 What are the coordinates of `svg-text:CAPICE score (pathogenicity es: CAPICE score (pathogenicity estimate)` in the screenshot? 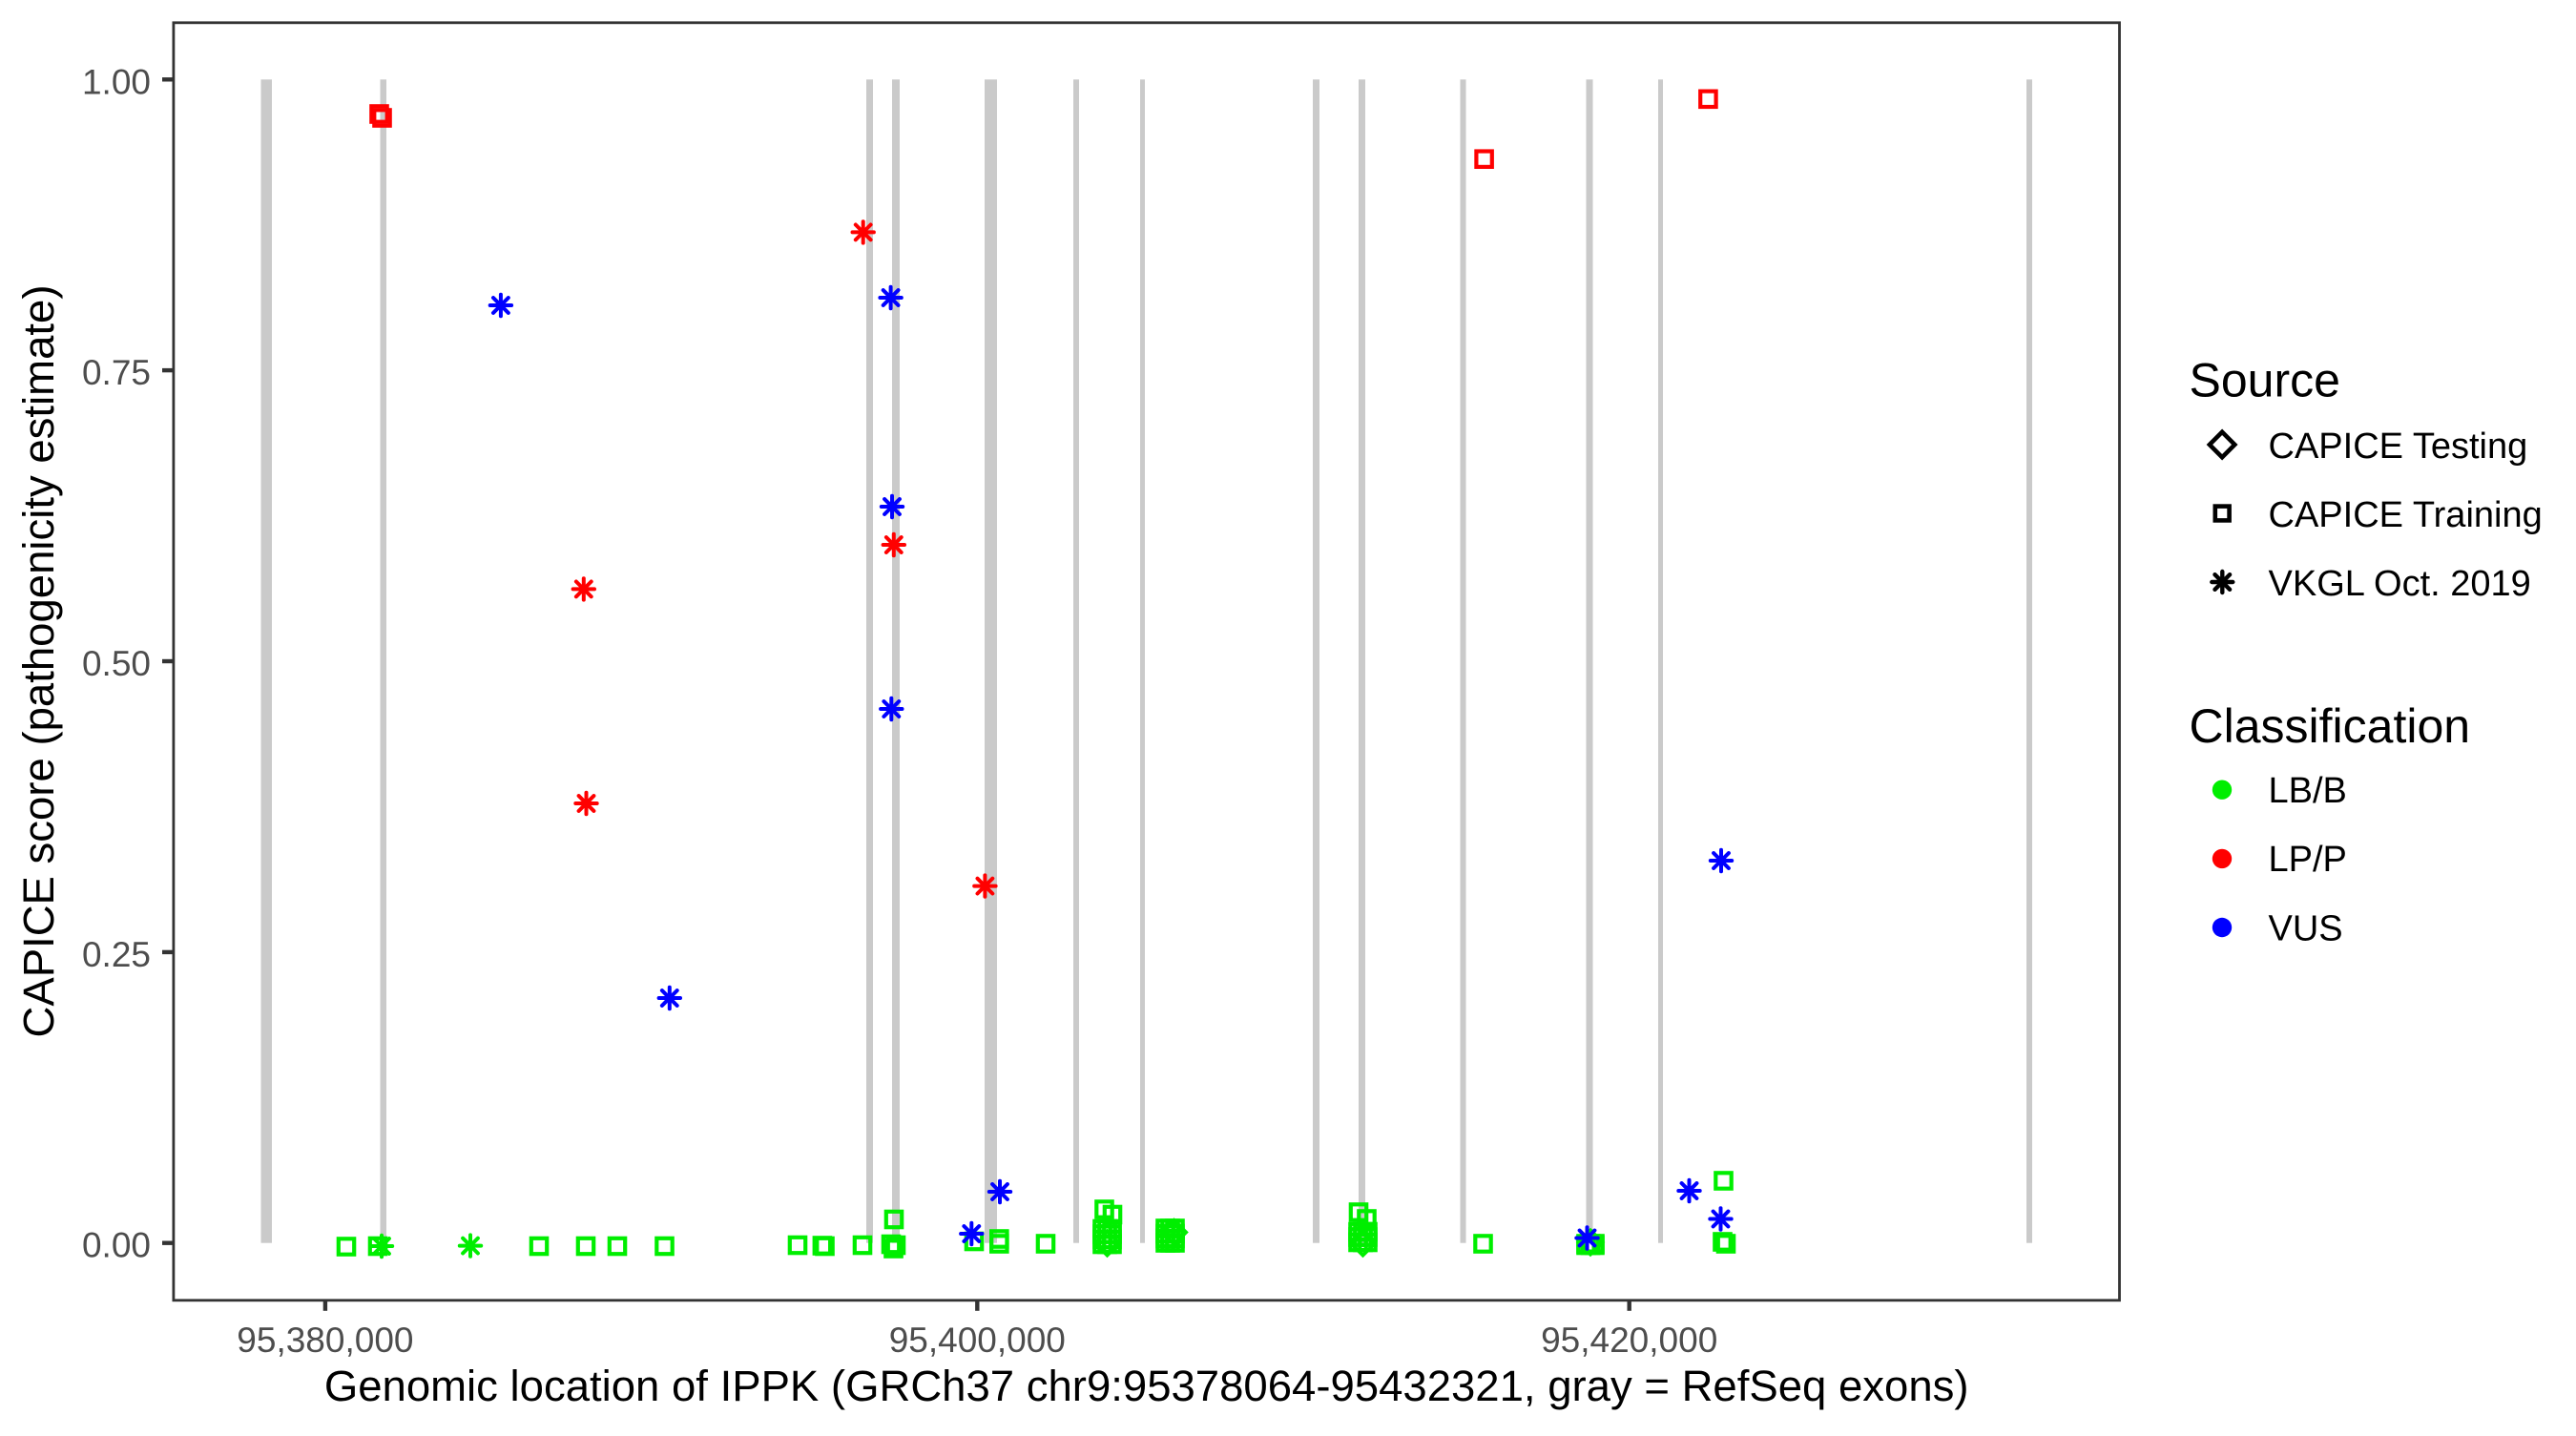 It's located at (38, 661).